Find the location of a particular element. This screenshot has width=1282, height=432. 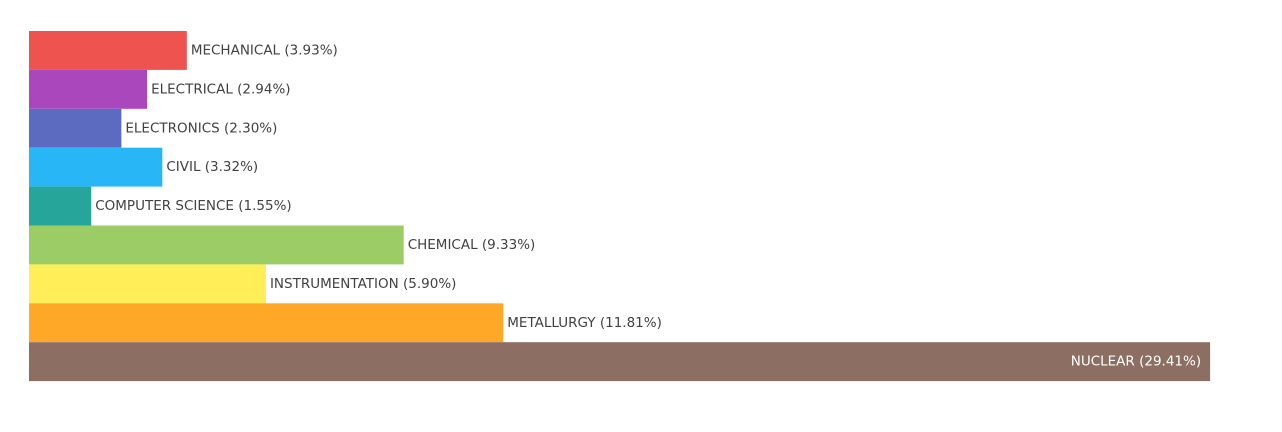

bar-label-instrumentation: INSTRUMENTATION (5.90%) is located at coordinates (363, 284).